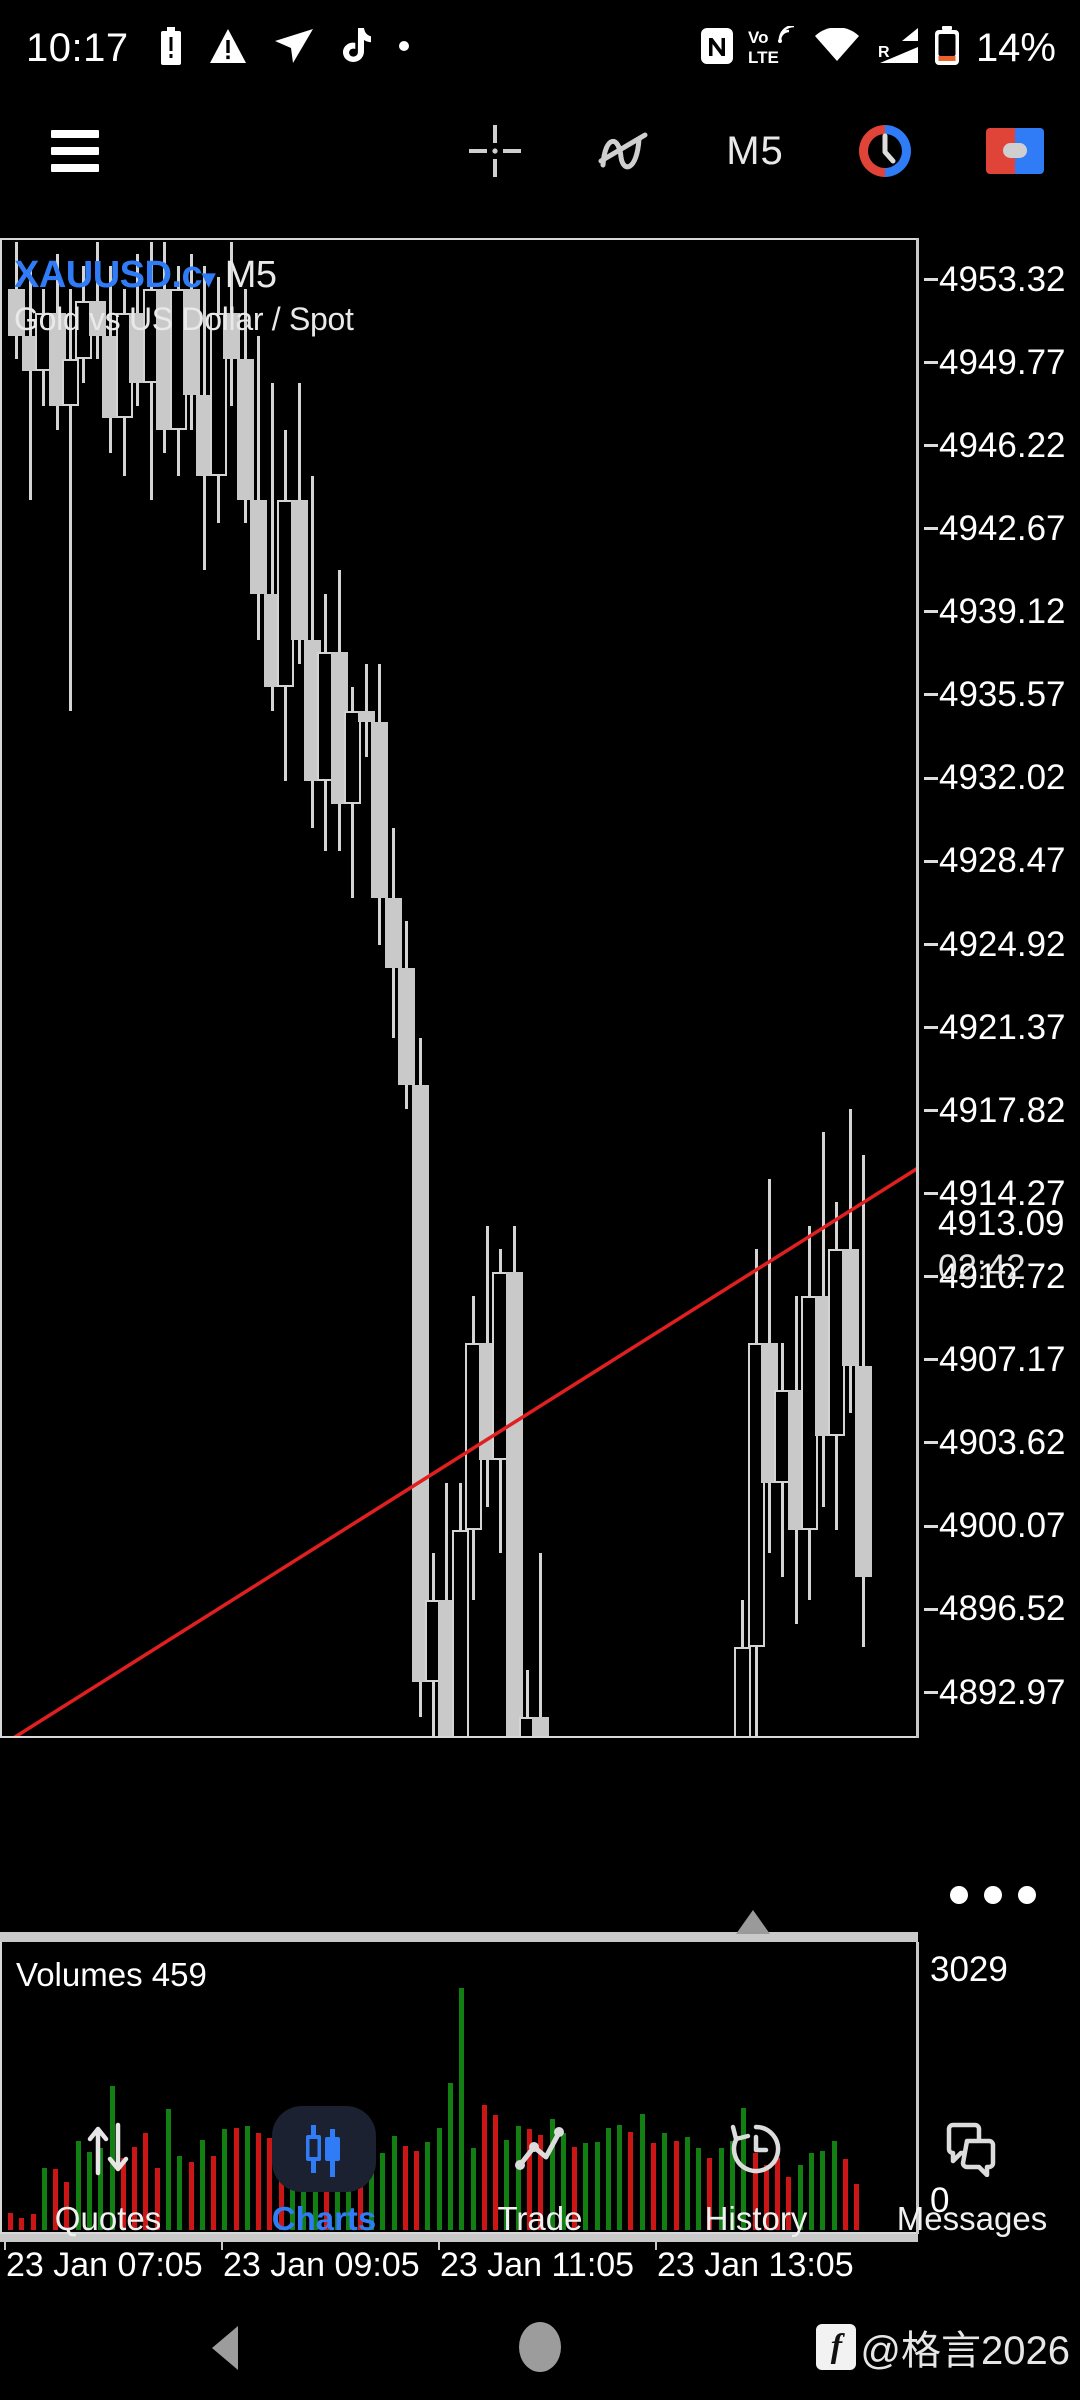 The image size is (1080, 2400). Describe the element at coordinates (1001, 1223) in the screenshot. I see `current-price-label: 4913.09` at that location.